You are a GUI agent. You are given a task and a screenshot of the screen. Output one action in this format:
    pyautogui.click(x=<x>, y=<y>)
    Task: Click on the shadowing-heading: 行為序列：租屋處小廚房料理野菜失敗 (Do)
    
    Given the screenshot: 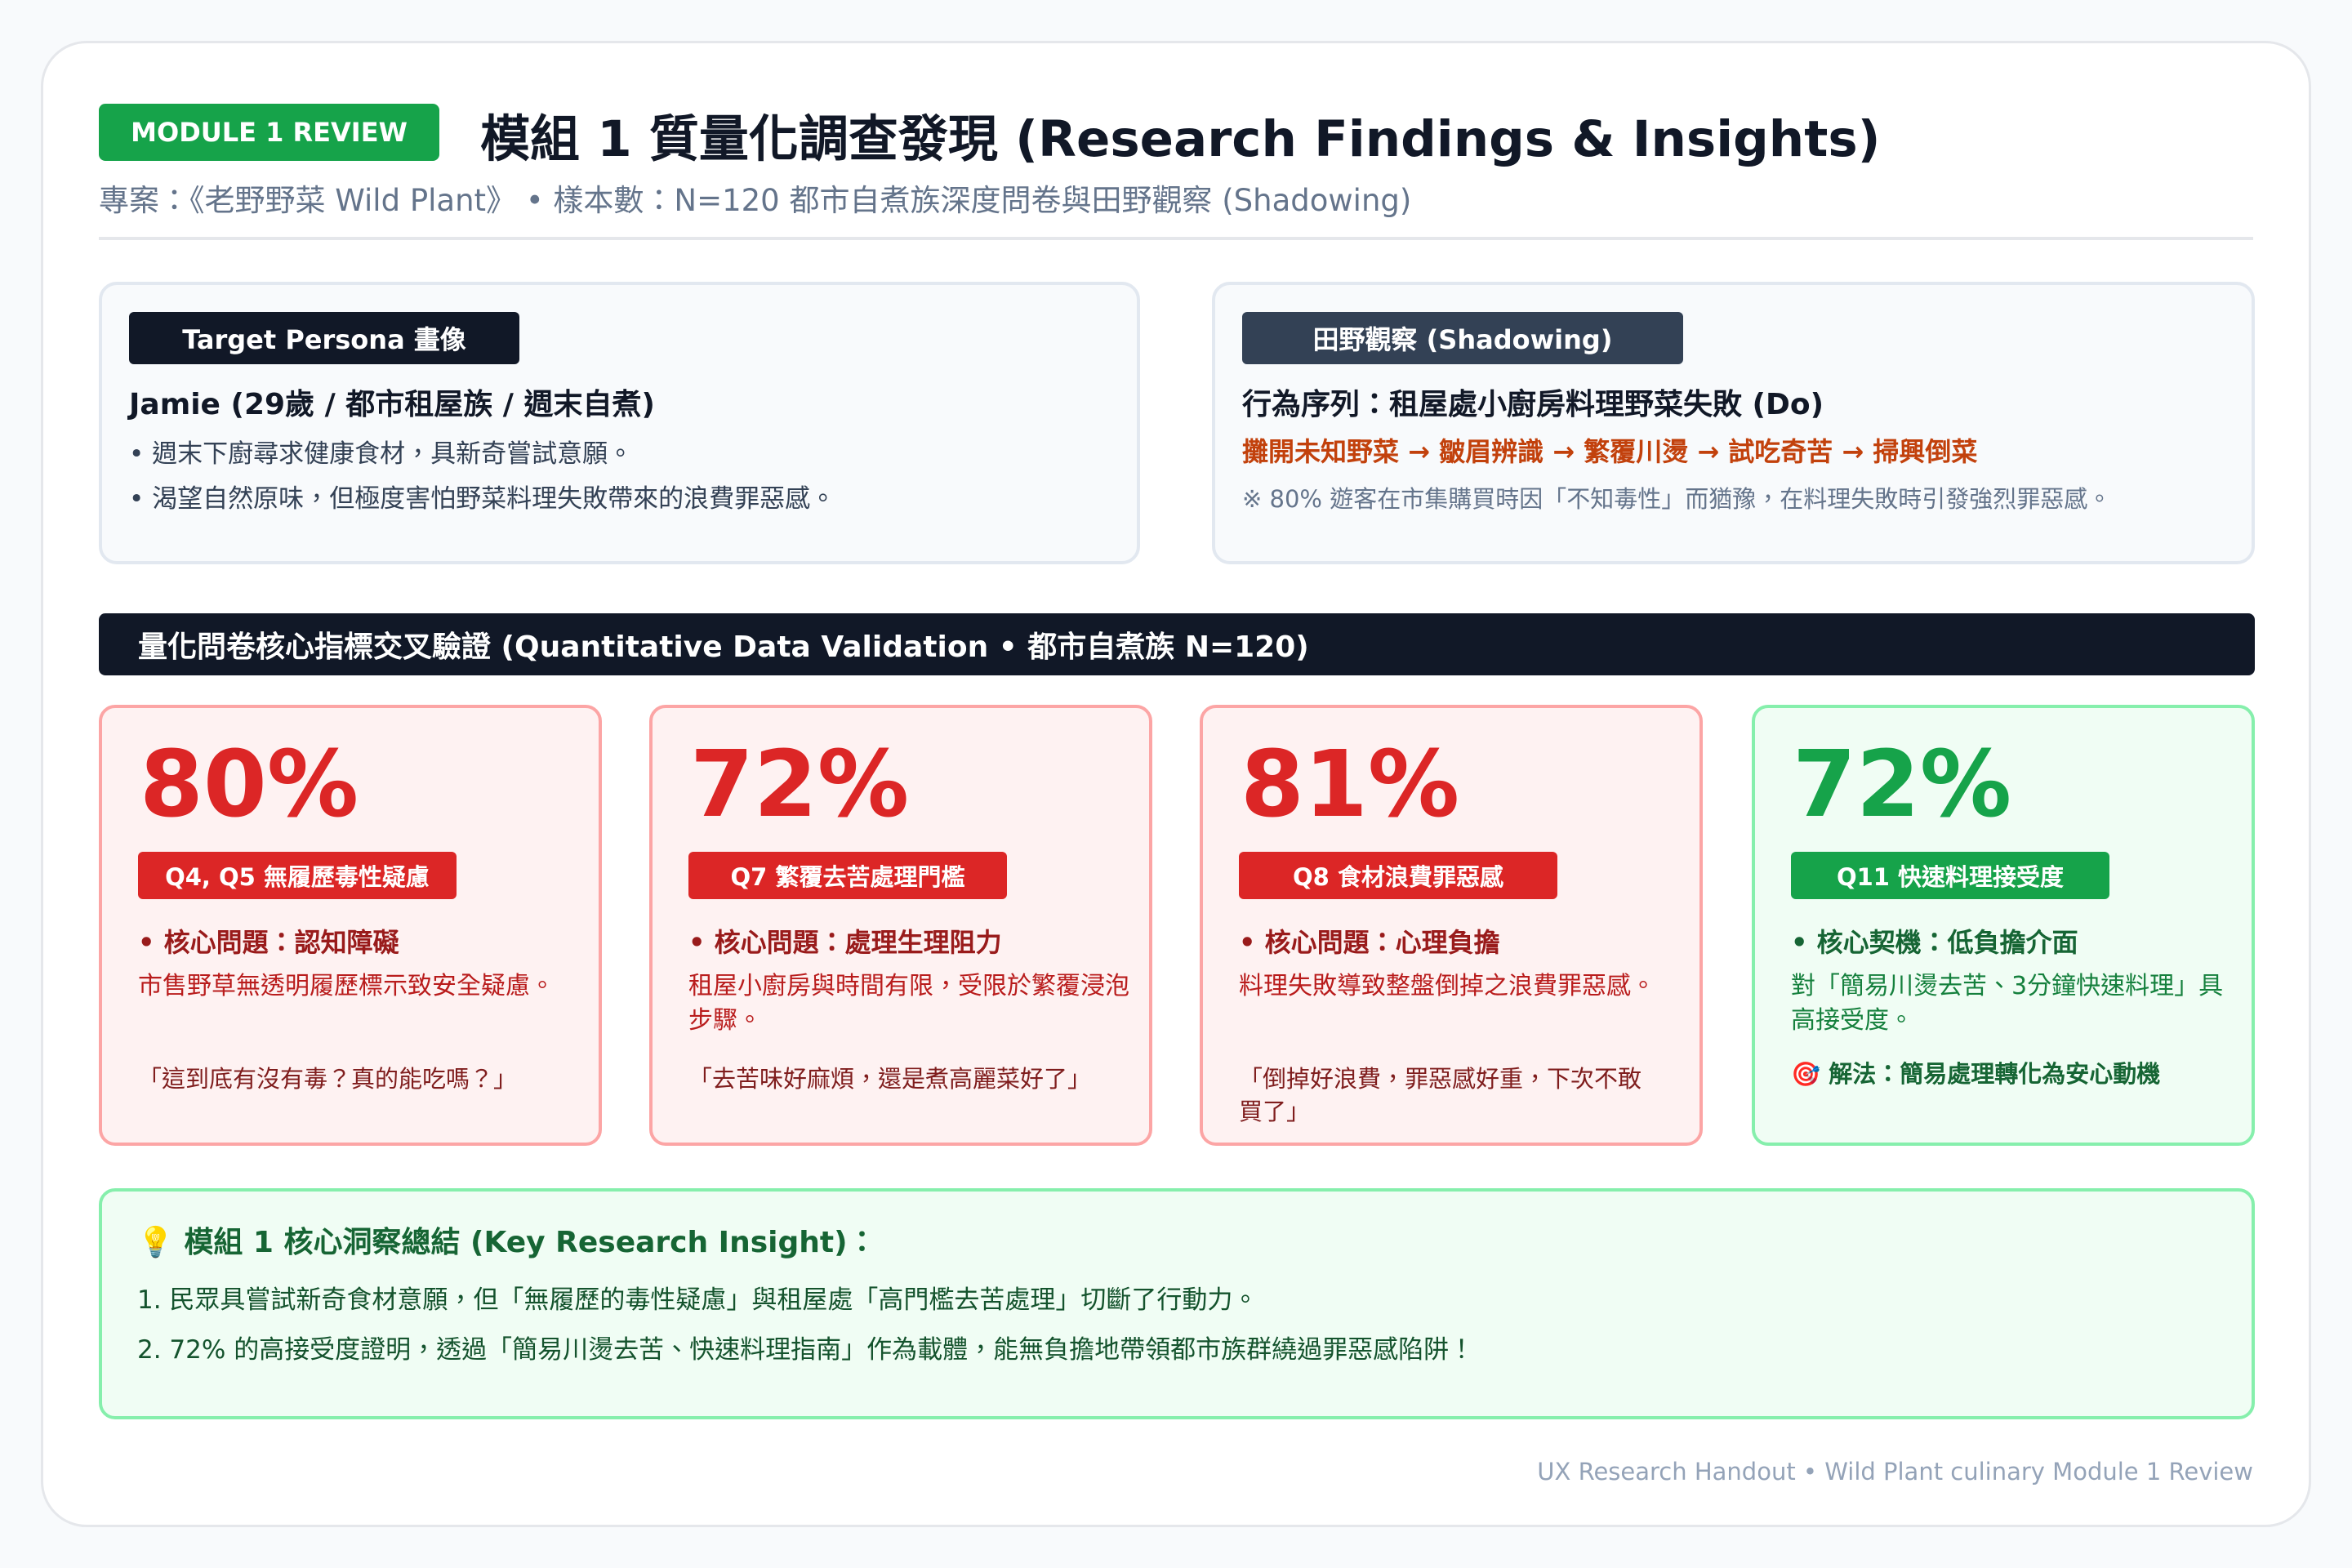 What is the action you would take?
    pyautogui.click(x=1533, y=404)
    